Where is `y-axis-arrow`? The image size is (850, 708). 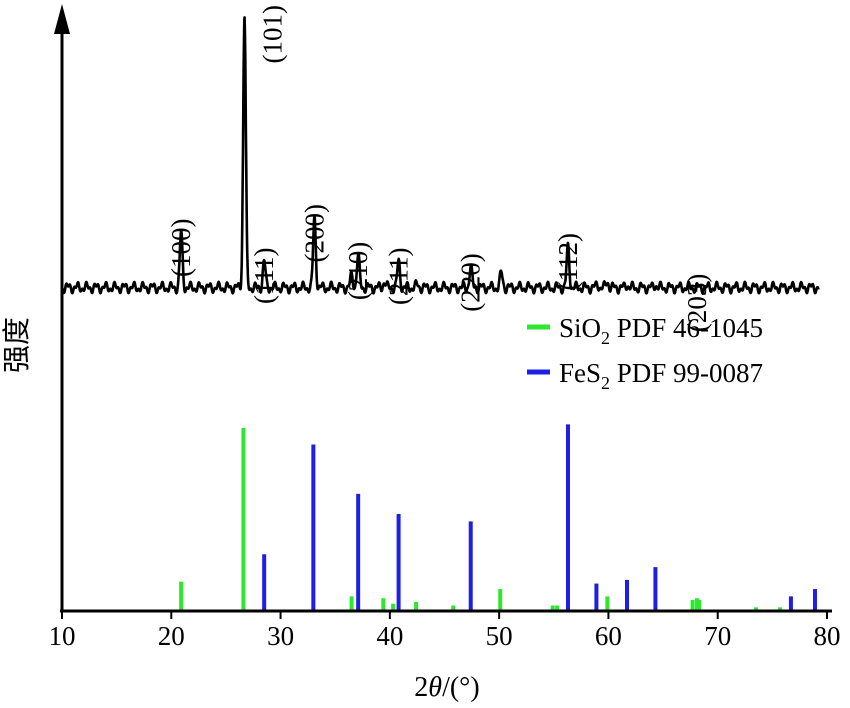 y-axis-arrow is located at coordinates (62, 19).